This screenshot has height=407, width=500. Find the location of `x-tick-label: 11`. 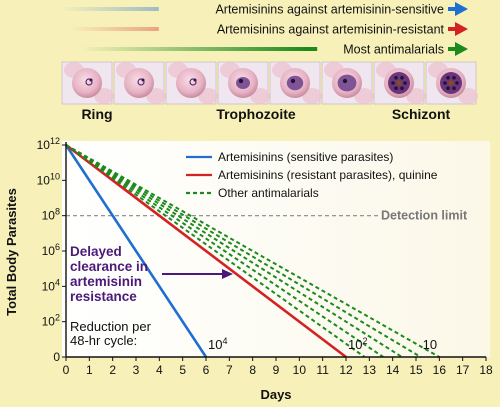

x-tick-label: 11 is located at coordinates (322, 370).